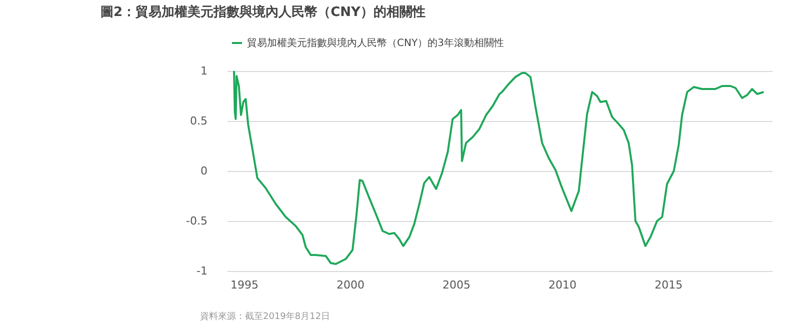 Image resolution: width=802 pixels, height=333 pixels. What do you see at coordinates (197, 221) in the screenshot?
I see `y-tick-label: -0.5` at bounding box center [197, 221].